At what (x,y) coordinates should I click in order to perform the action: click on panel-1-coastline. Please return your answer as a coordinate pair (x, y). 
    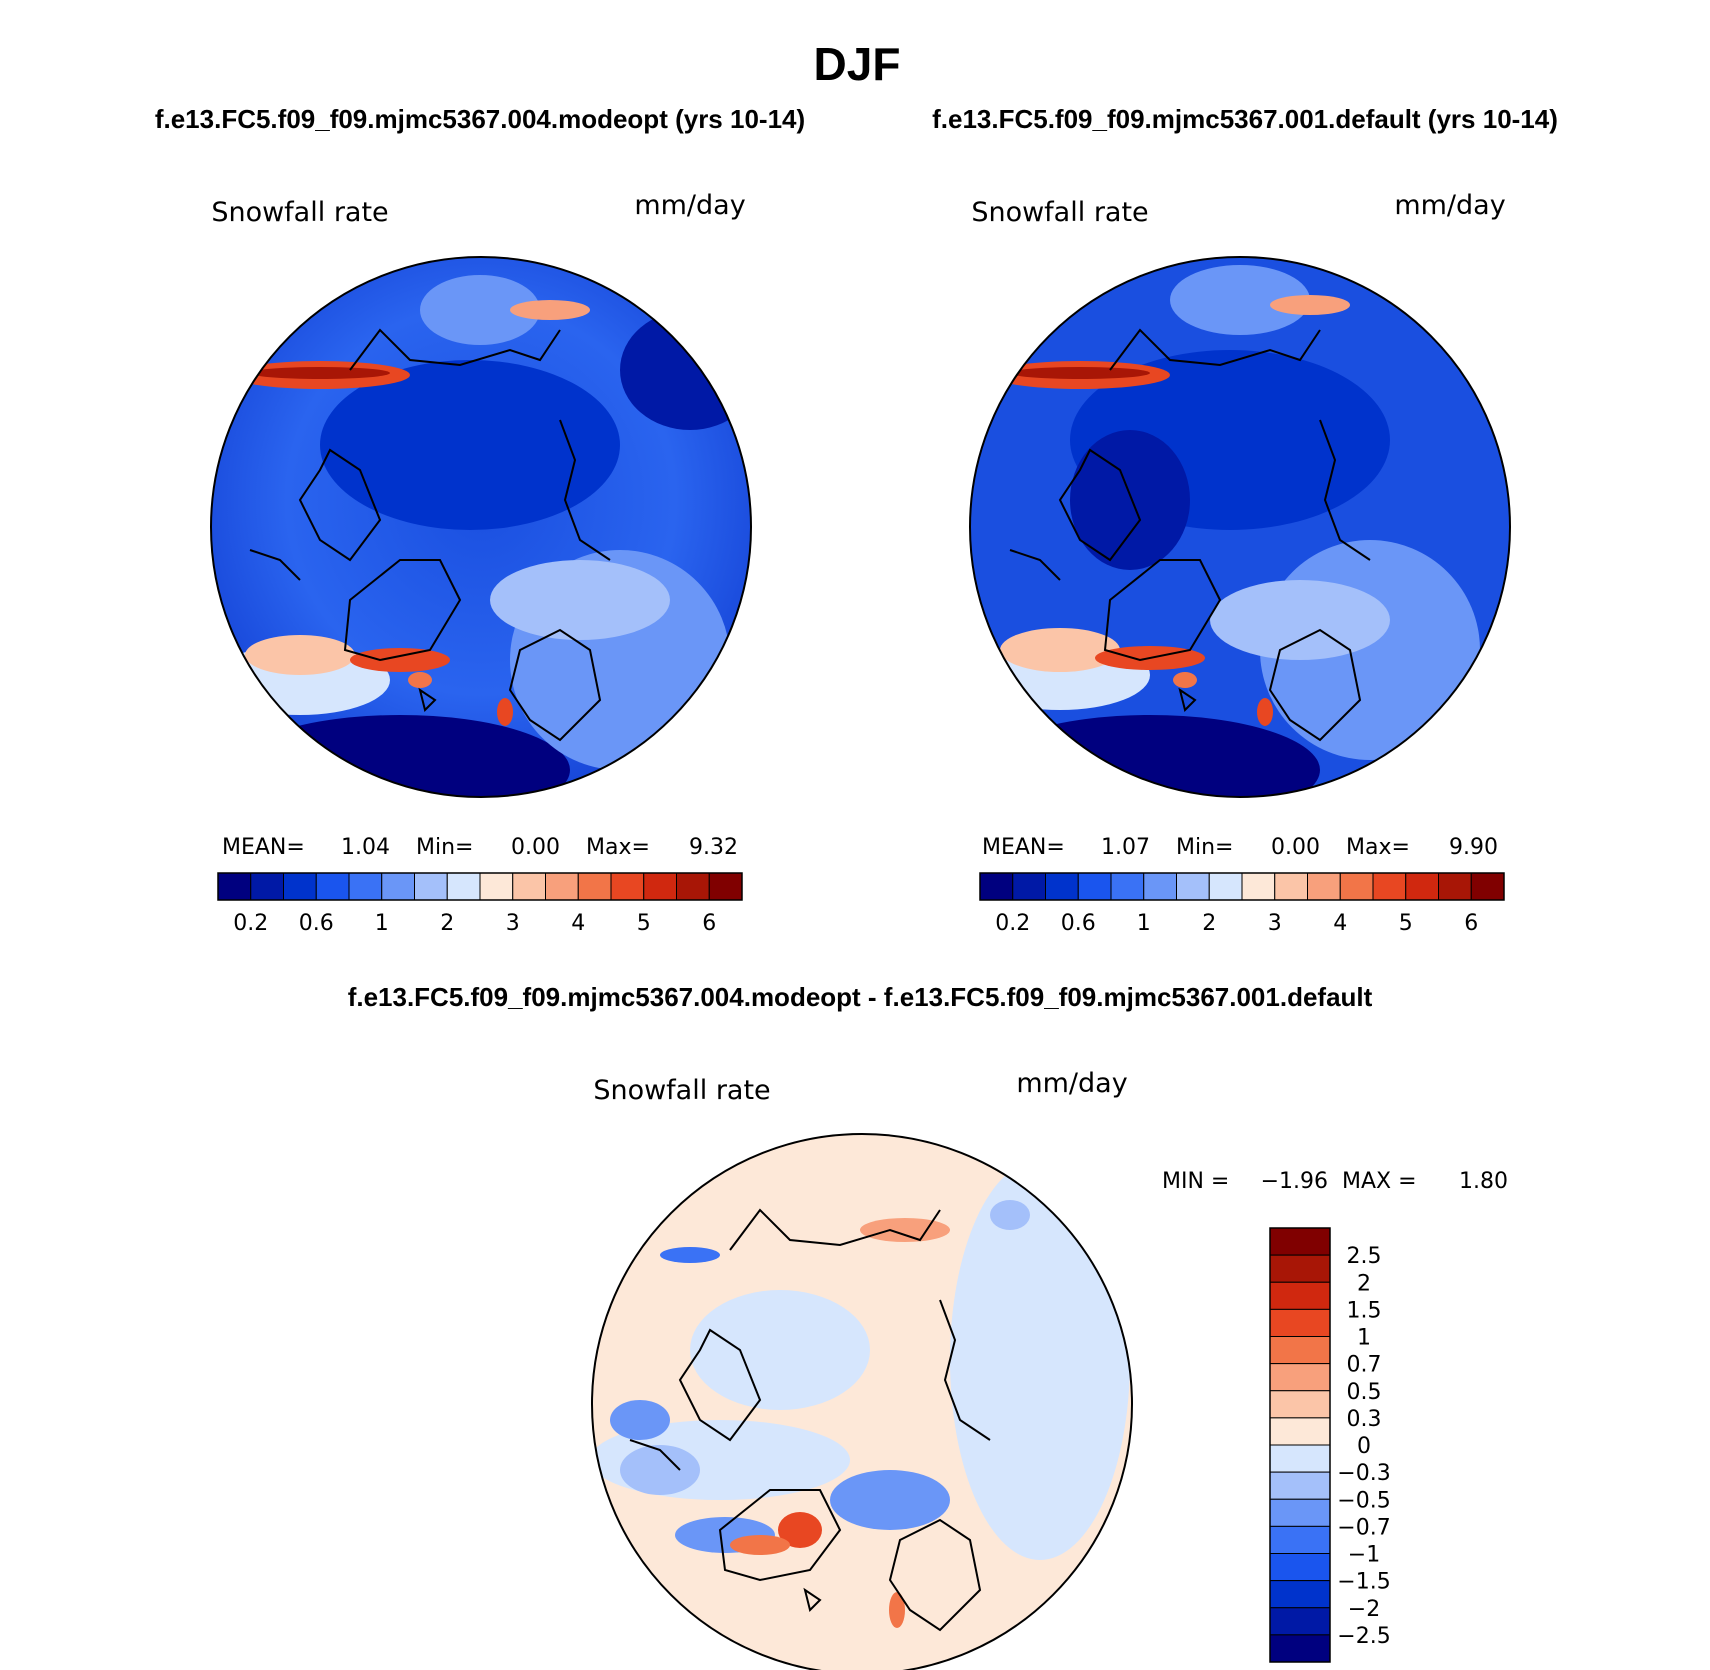
    Looking at the image, I should click on (430, 535).